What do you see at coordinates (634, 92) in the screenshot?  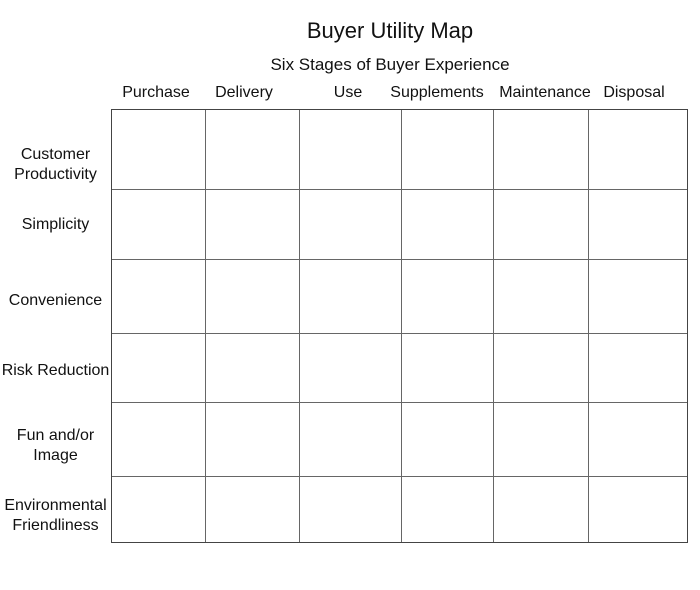 I see `column-header-disposal: Disposal` at bounding box center [634, 92].